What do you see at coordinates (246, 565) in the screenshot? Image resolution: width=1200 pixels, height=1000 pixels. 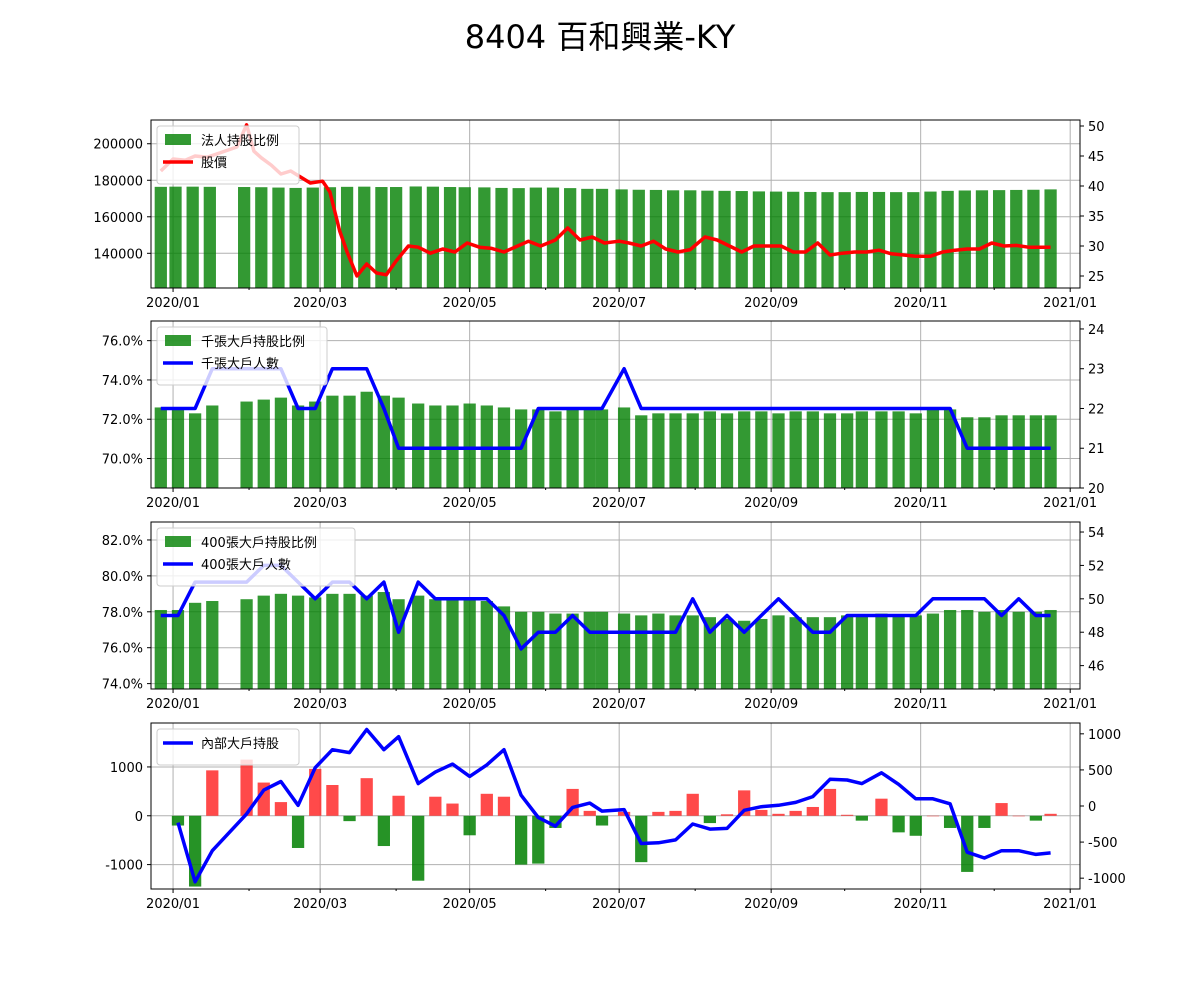 I see `legend-label: 400張大戶人數` at bounding box center [246, 565].